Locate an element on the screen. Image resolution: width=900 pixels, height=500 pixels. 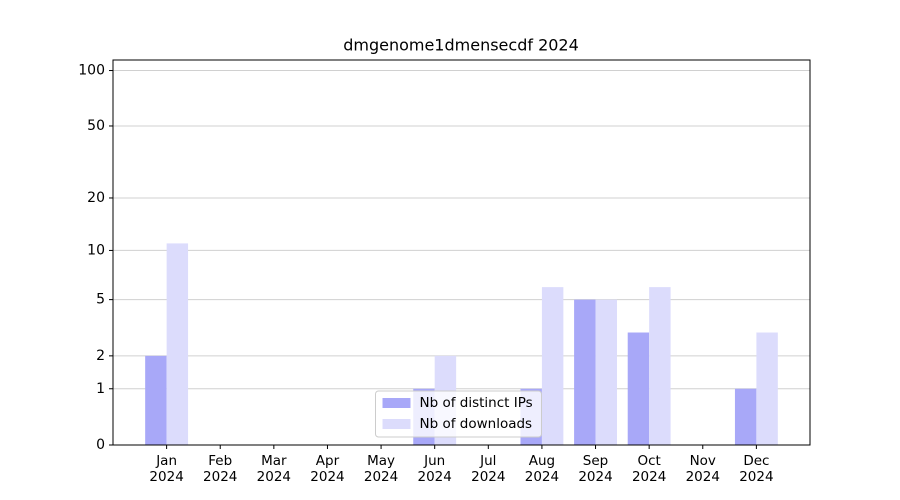
x-tick-label: Aug 2024 is located at coordinates (542, 469).